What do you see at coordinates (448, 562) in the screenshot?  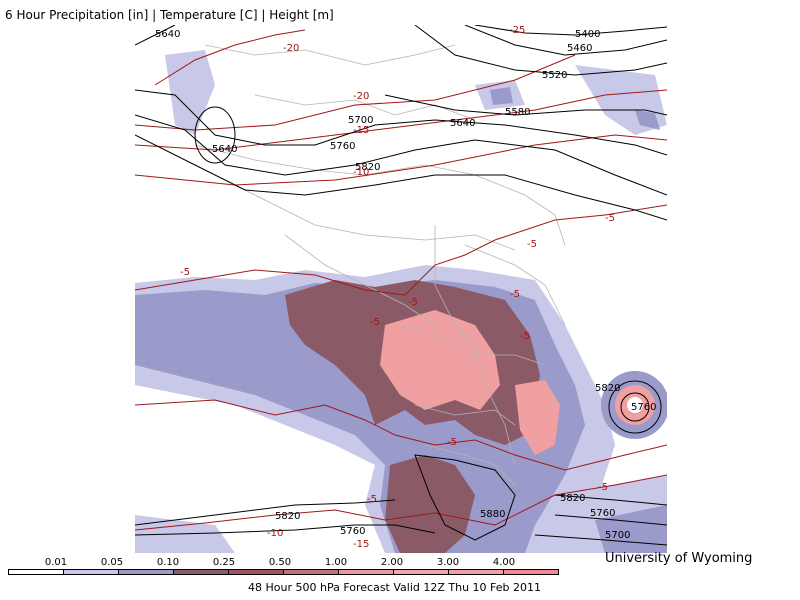 I see `legend-tick: 3.00` at bounding box center [448, 562].